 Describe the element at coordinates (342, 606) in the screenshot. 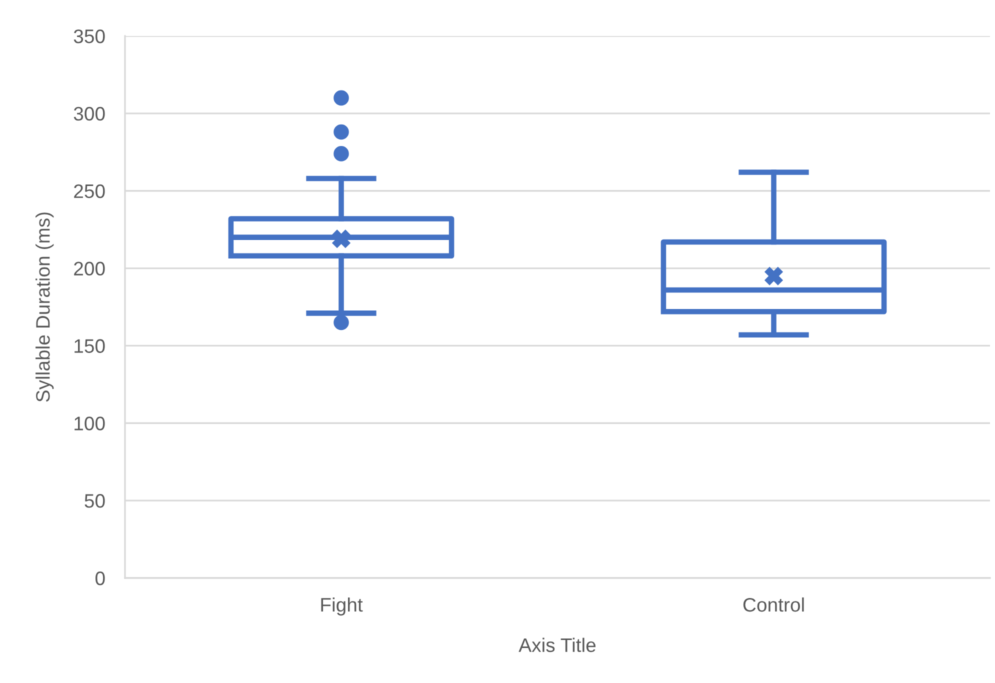

I see `x-tick-label: Fight` at that location.